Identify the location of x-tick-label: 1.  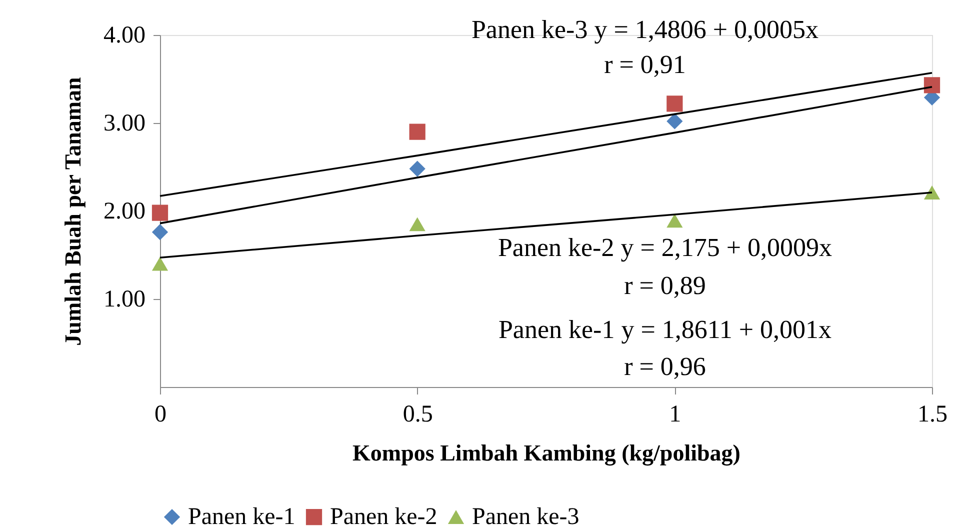
(675, 415).